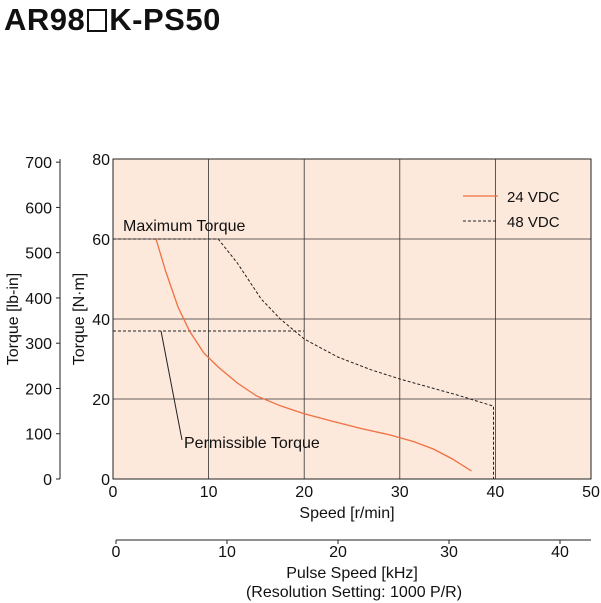  What do you see at coordinates (221, 335) in the screenshot?
I see `annotations: Maximum Torque Permissible Torque` at bounding box center [221, 335].